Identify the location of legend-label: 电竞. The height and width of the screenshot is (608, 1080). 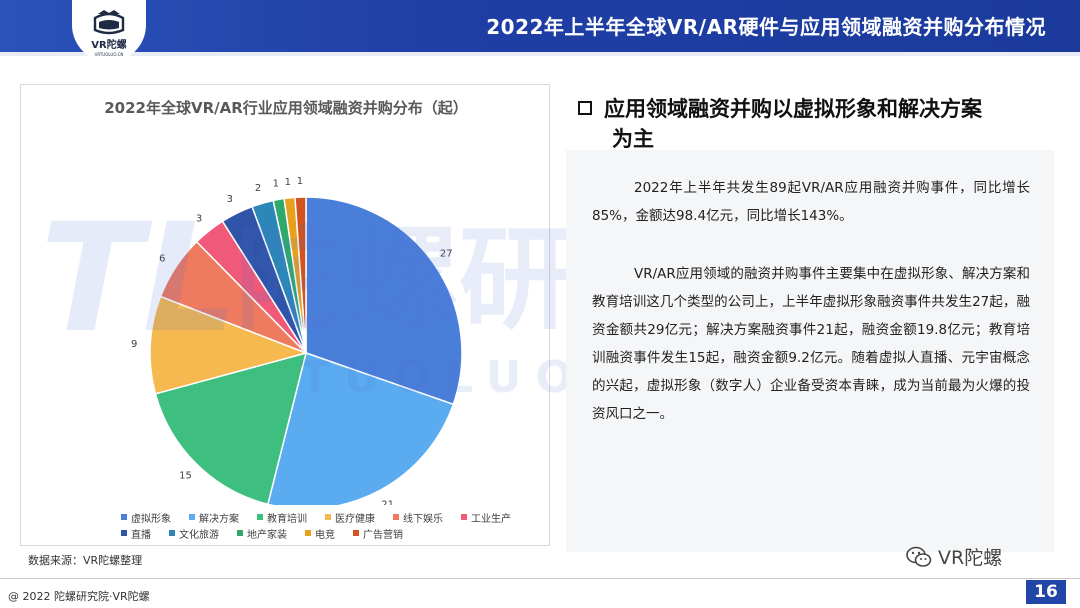
(325, 535).